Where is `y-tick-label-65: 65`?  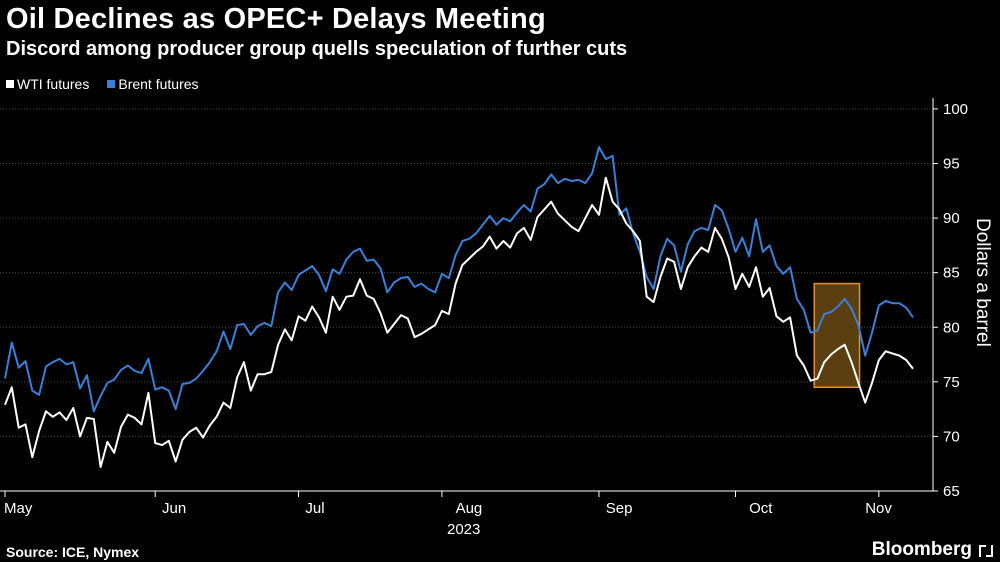 y-tick-label-65: 65 is located at coordinates (951, 491).